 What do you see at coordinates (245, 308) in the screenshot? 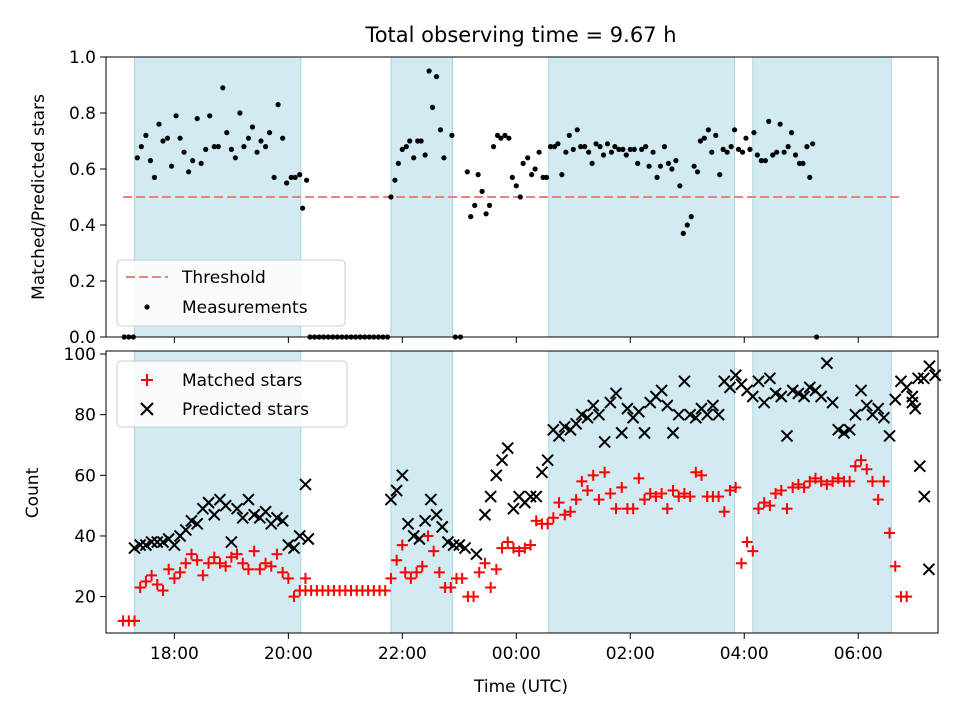
I see `legend-measurements-label: Measurements` at bounding box center [245, 308].